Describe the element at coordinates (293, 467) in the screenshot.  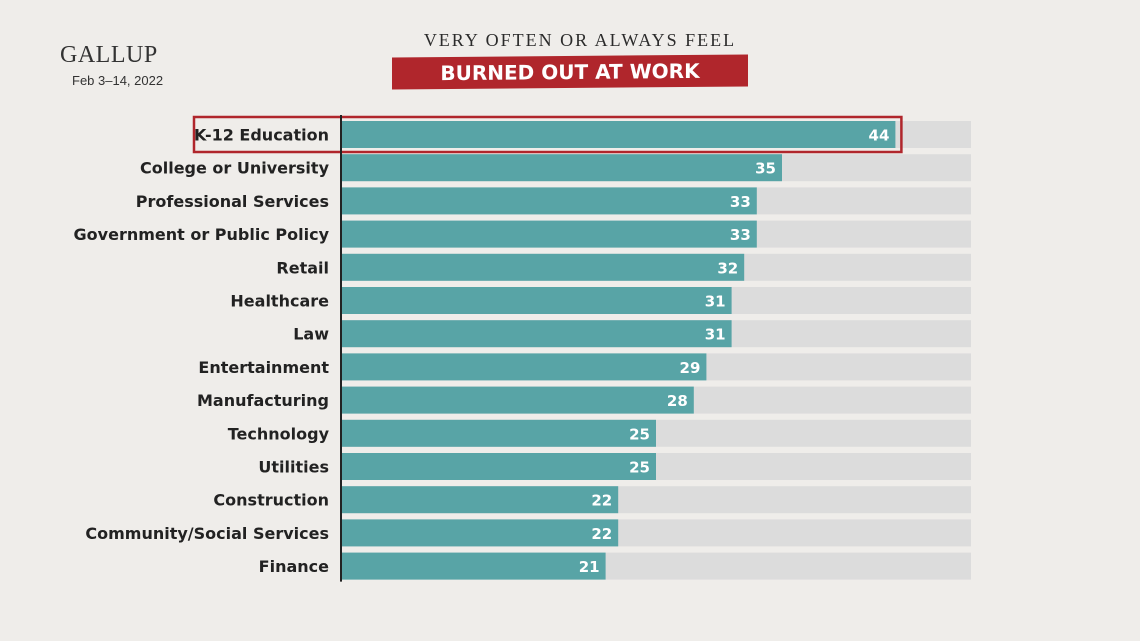
I see `category-label: Utilities` at that location.